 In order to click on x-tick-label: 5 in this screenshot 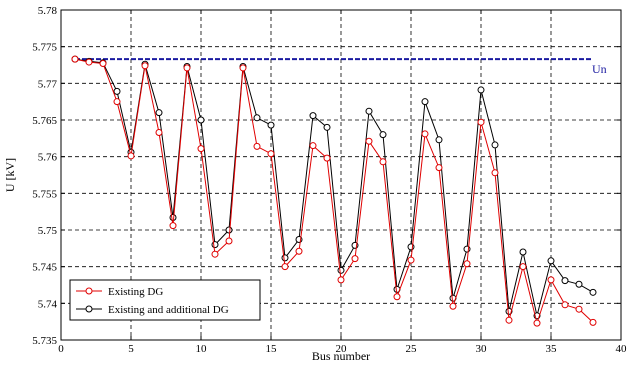, I will do `click(131, 349)`.